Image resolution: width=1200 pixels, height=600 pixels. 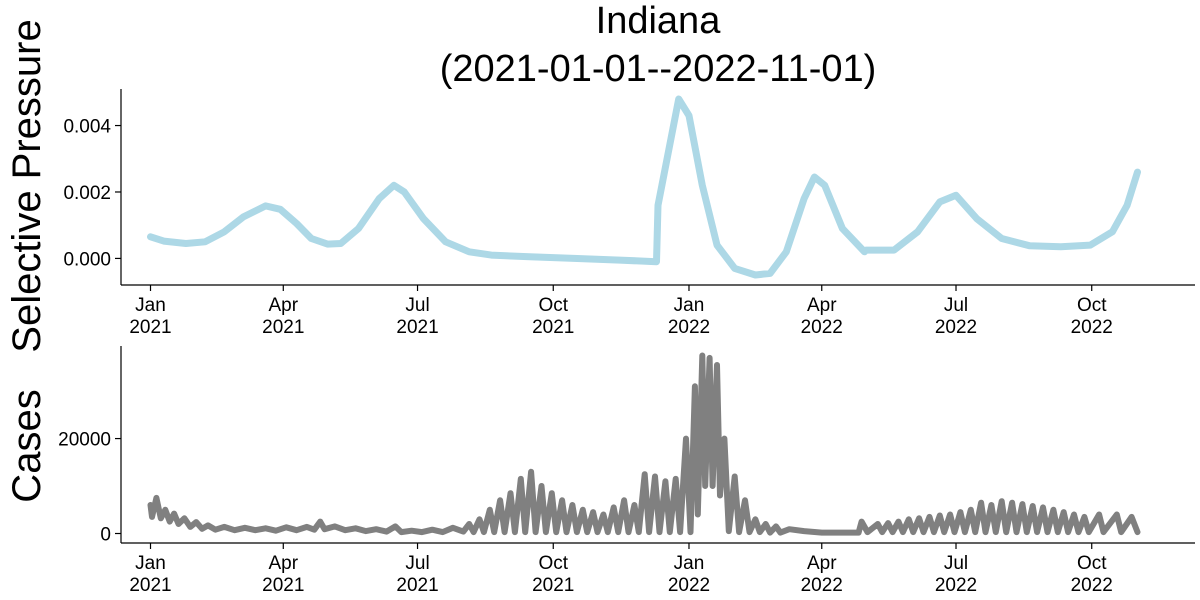 What do you see at coordinates (87, 127) in the screenshot?
I see `top-ytick-label: 0.004` at bounding box center [87, 127].